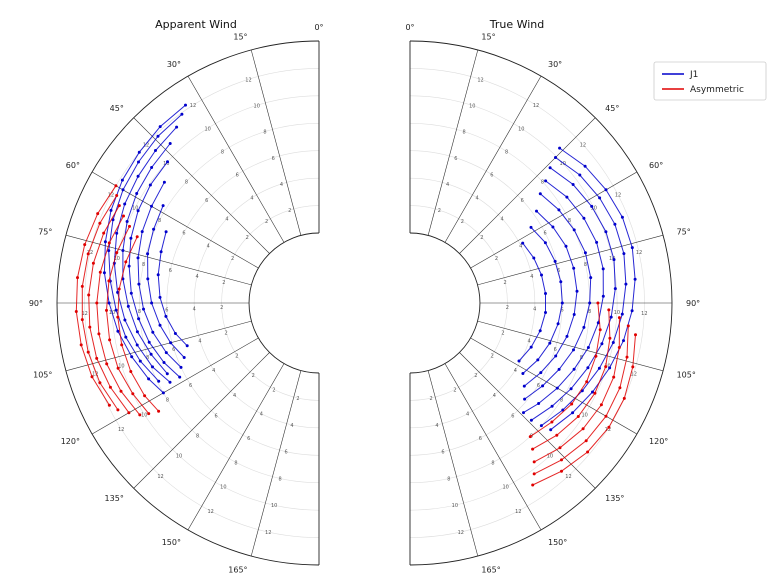 The width and height of the screenshot is (782, 576). What do you see at coordinates (318, 27) in the screenshot?
I see `angle-tick-label: 0°` at bounding box center [318, 27].